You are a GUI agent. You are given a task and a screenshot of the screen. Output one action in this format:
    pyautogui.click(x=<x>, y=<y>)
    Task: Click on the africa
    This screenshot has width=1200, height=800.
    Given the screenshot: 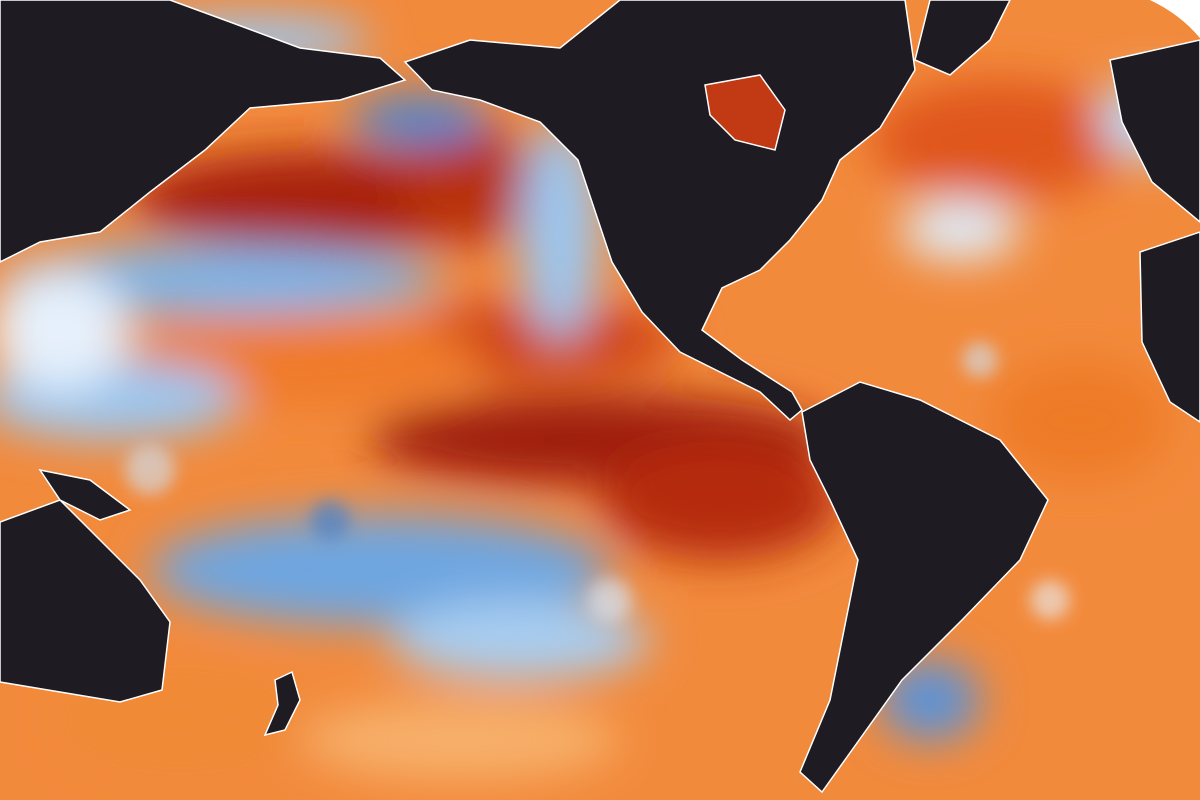 What is the action you would take?
    pyautogui.click(x=1169, y=327)
    